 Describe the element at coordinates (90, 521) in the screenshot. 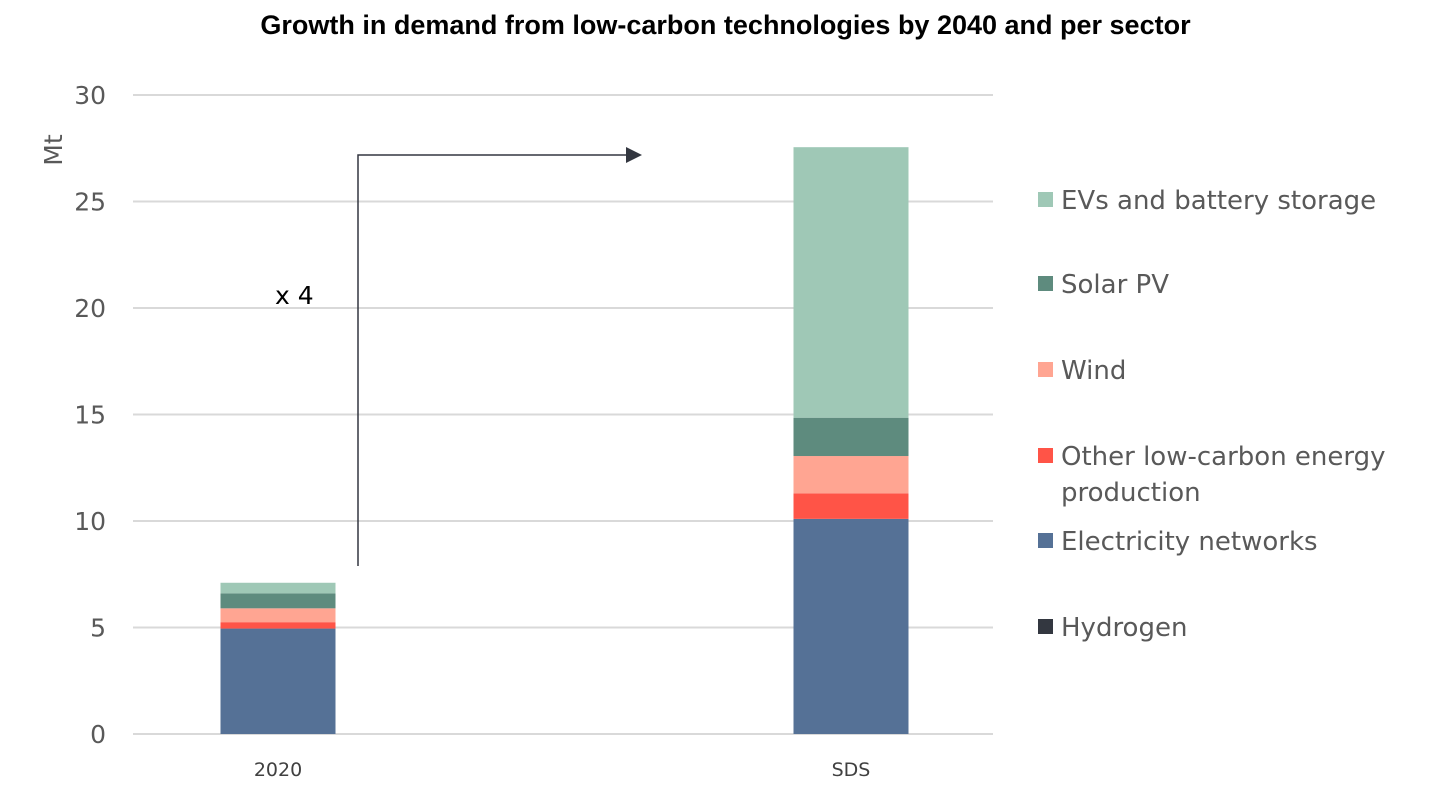

I see `y-tick-label: 10` at that location.